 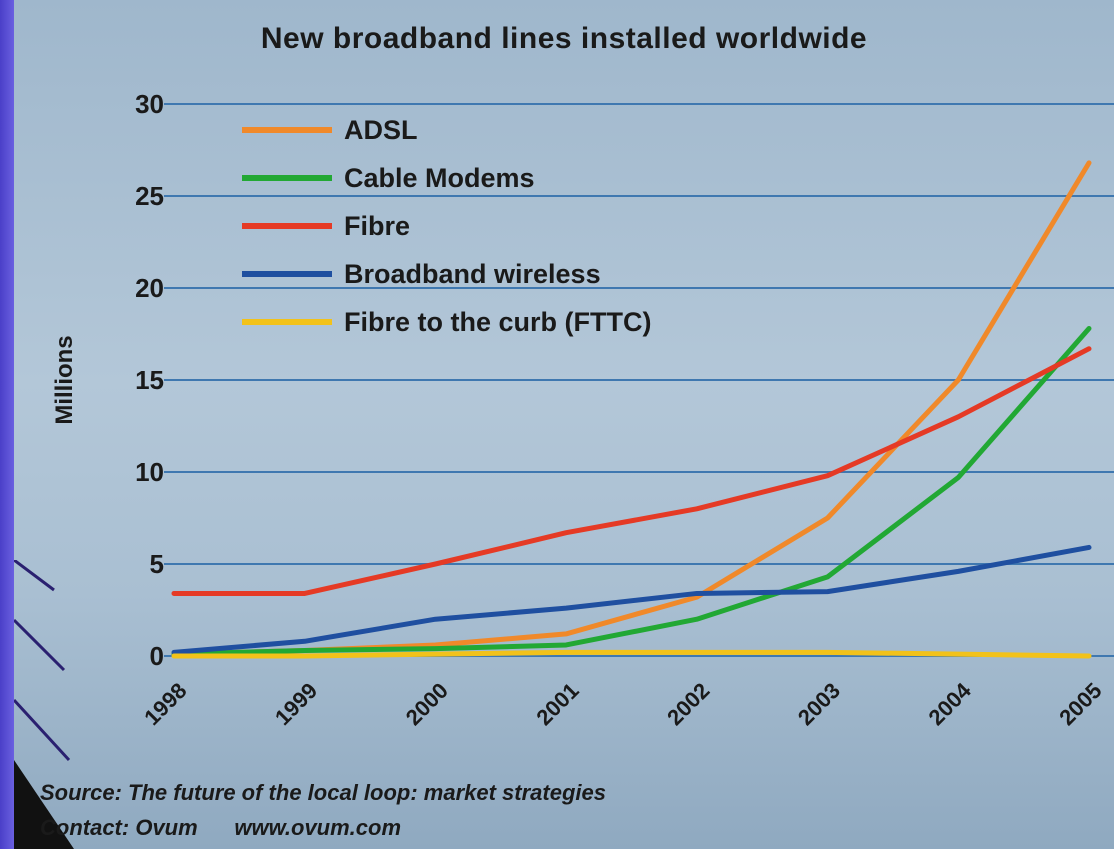 I want to click on contact-note: Contact: Ovum www.ovum.com, so click(x=220, y=828).